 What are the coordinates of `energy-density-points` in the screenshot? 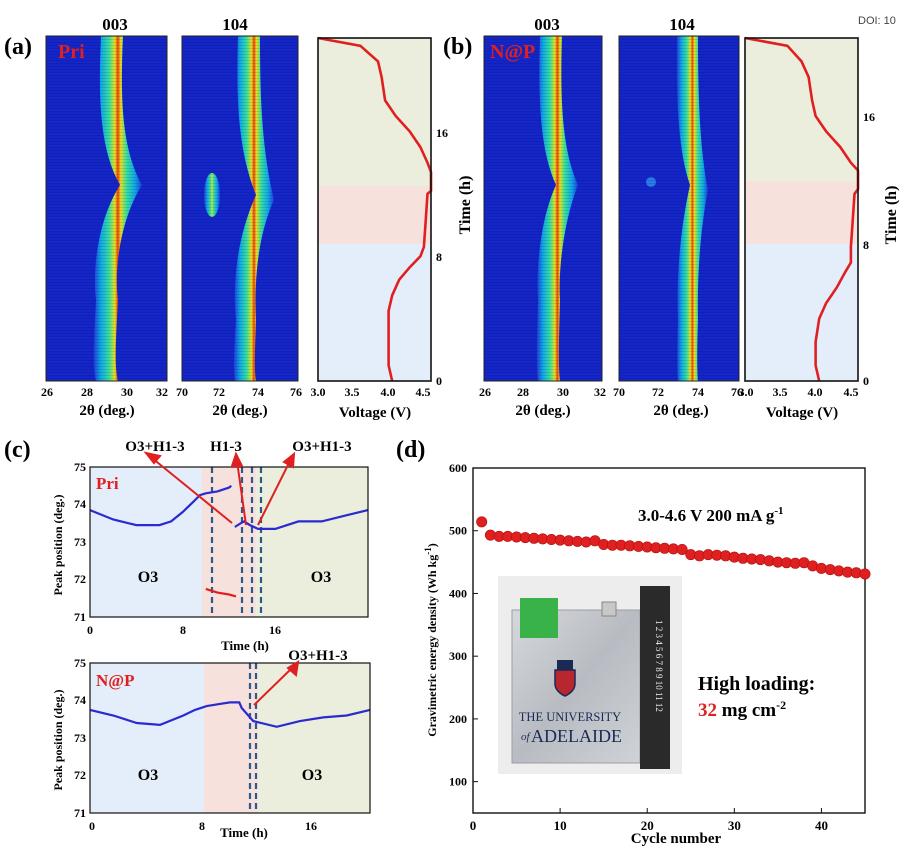 It's located at (673, 548).